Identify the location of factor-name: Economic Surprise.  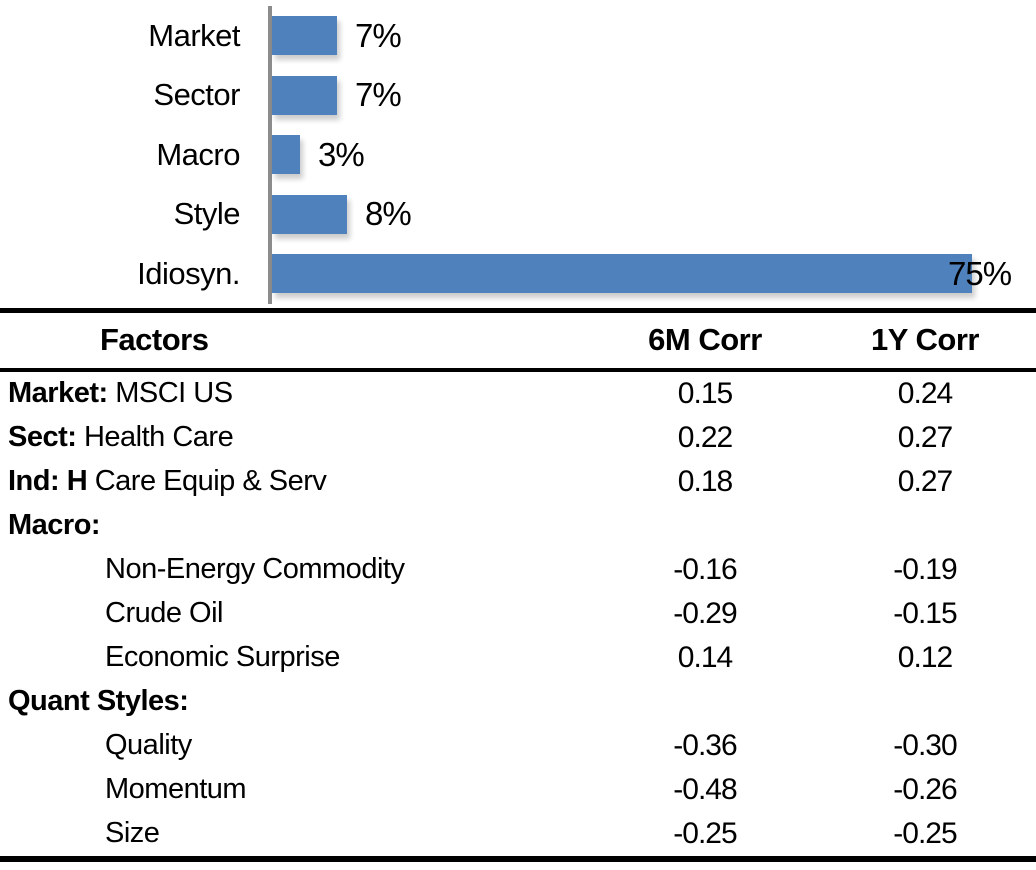
(222, 657).